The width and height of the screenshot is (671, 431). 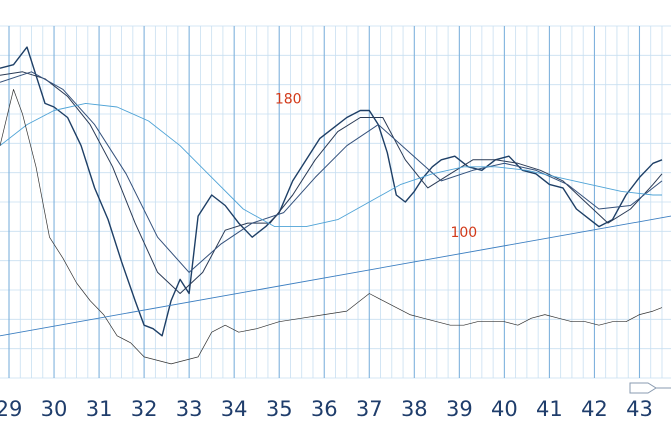 What do you see at coordinates (643, 388) in the screenshot?
I see `scroll-handle-icon` at bounding box center [643, 388].